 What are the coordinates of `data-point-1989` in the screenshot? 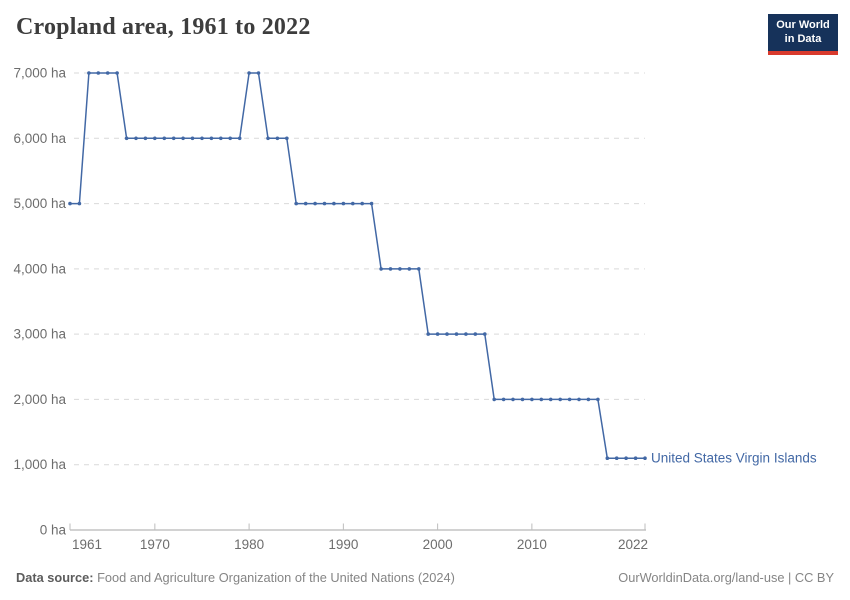 It's located at (334, 203).